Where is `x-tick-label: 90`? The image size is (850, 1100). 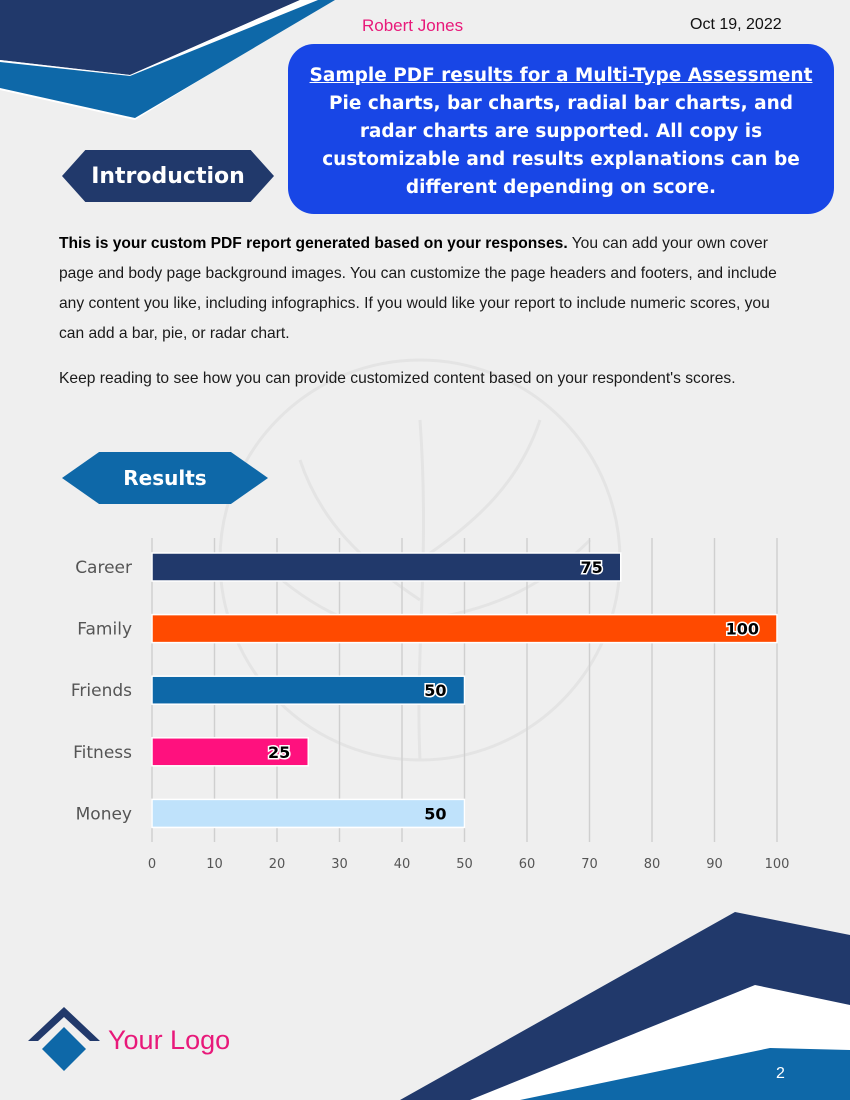 x-tick-label: 90 is located at coordinates (714, 864).